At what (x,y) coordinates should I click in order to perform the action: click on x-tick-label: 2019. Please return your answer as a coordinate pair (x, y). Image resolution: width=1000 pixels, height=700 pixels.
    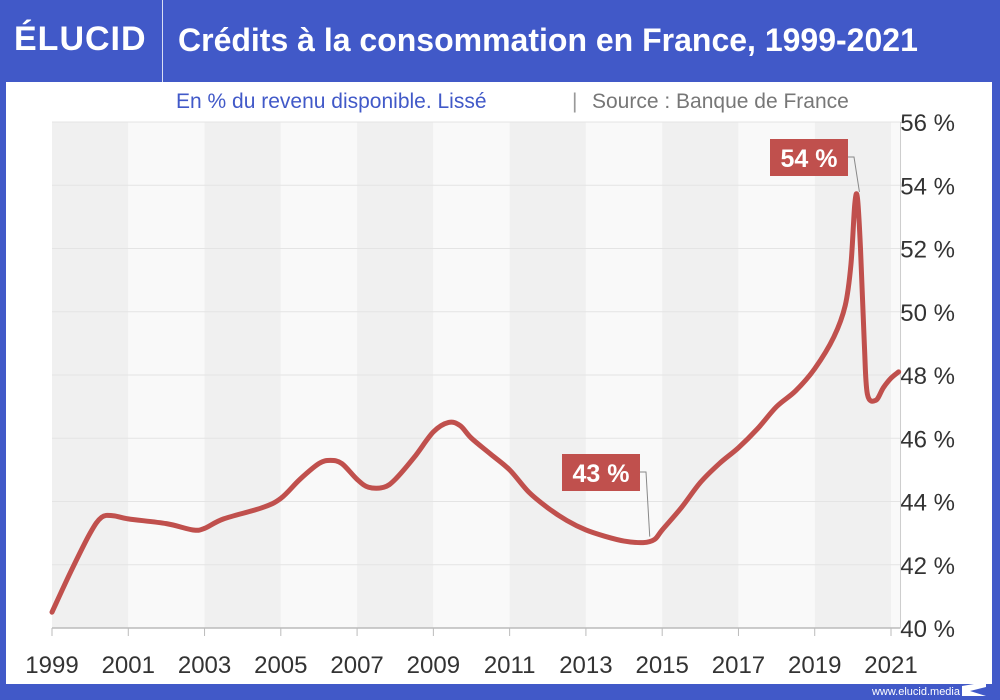
    Looking at the image, I should click on (814, 665).